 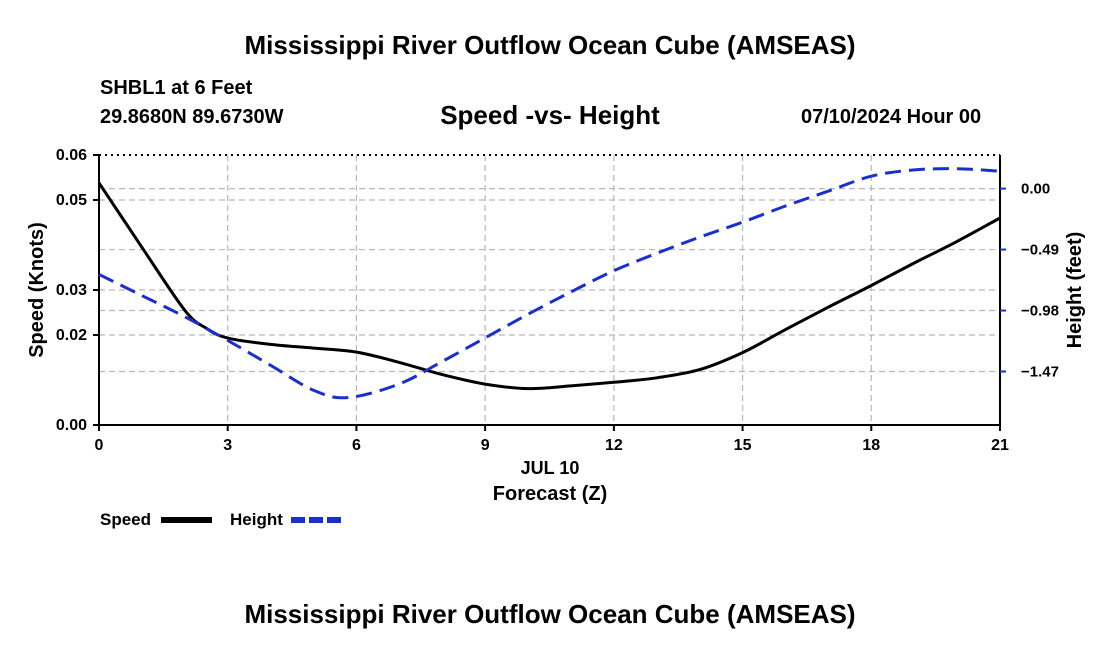 I want to click on x-axis-date-label: JUL 10, so click(x=550, y=468).